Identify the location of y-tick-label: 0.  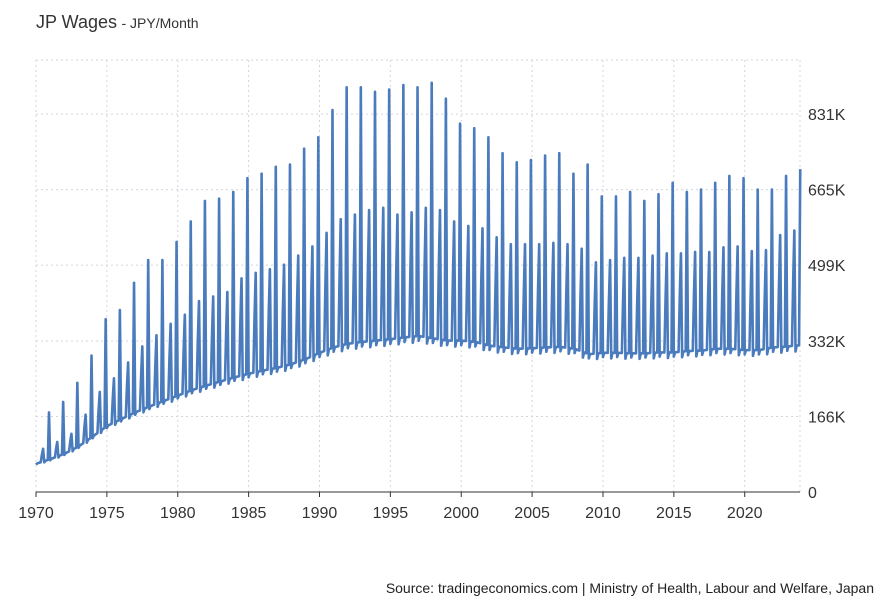
(812, 493).